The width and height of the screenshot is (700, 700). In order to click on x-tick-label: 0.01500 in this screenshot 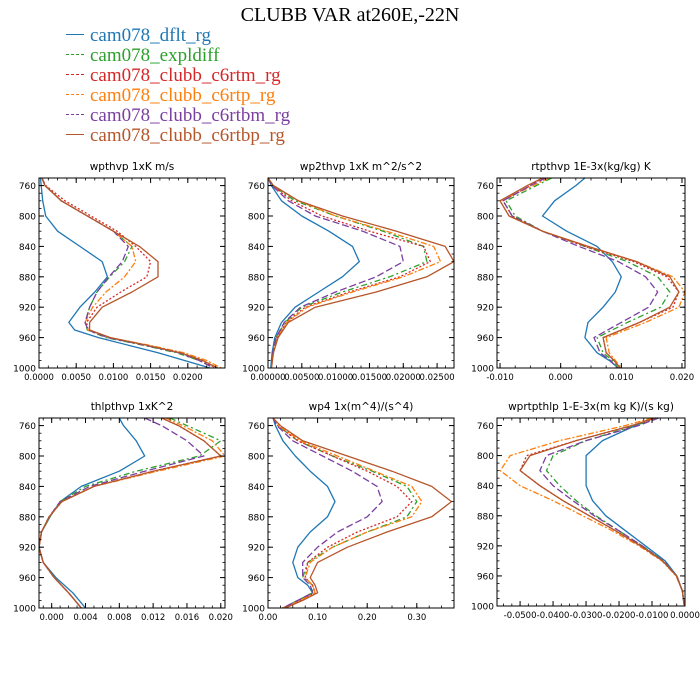, I will do `click(369, 378)`.